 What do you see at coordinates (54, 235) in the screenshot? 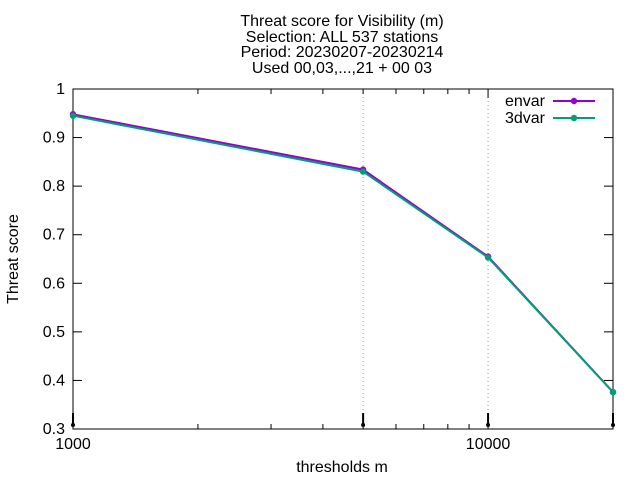
I see `y-tick-label-4: 0.7` at bounding box center [54, 235].